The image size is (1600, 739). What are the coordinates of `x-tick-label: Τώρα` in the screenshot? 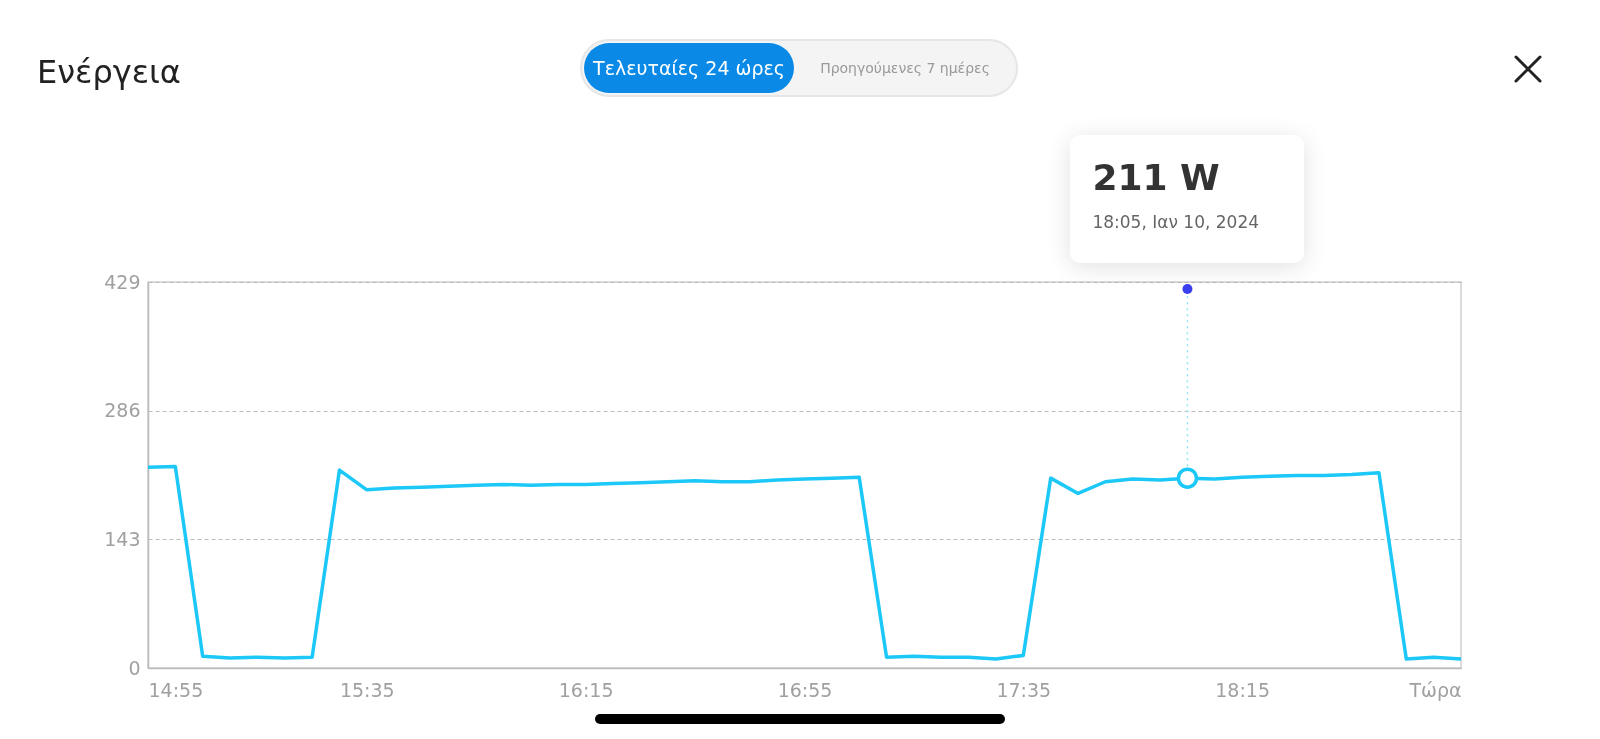 It's located at (1435, 689).